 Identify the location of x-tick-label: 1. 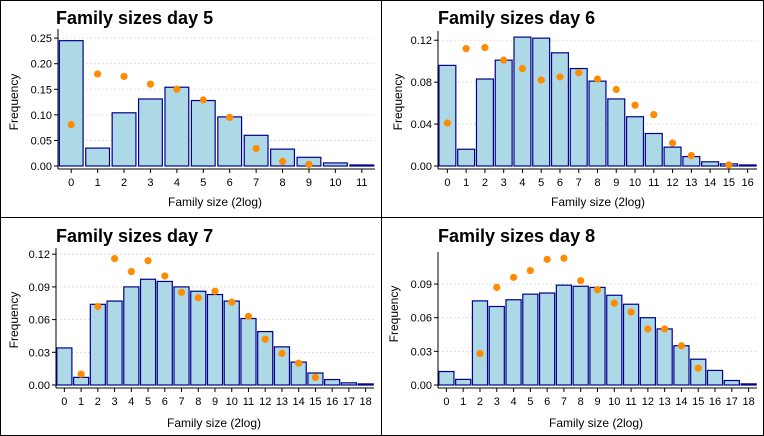
(98, 183).